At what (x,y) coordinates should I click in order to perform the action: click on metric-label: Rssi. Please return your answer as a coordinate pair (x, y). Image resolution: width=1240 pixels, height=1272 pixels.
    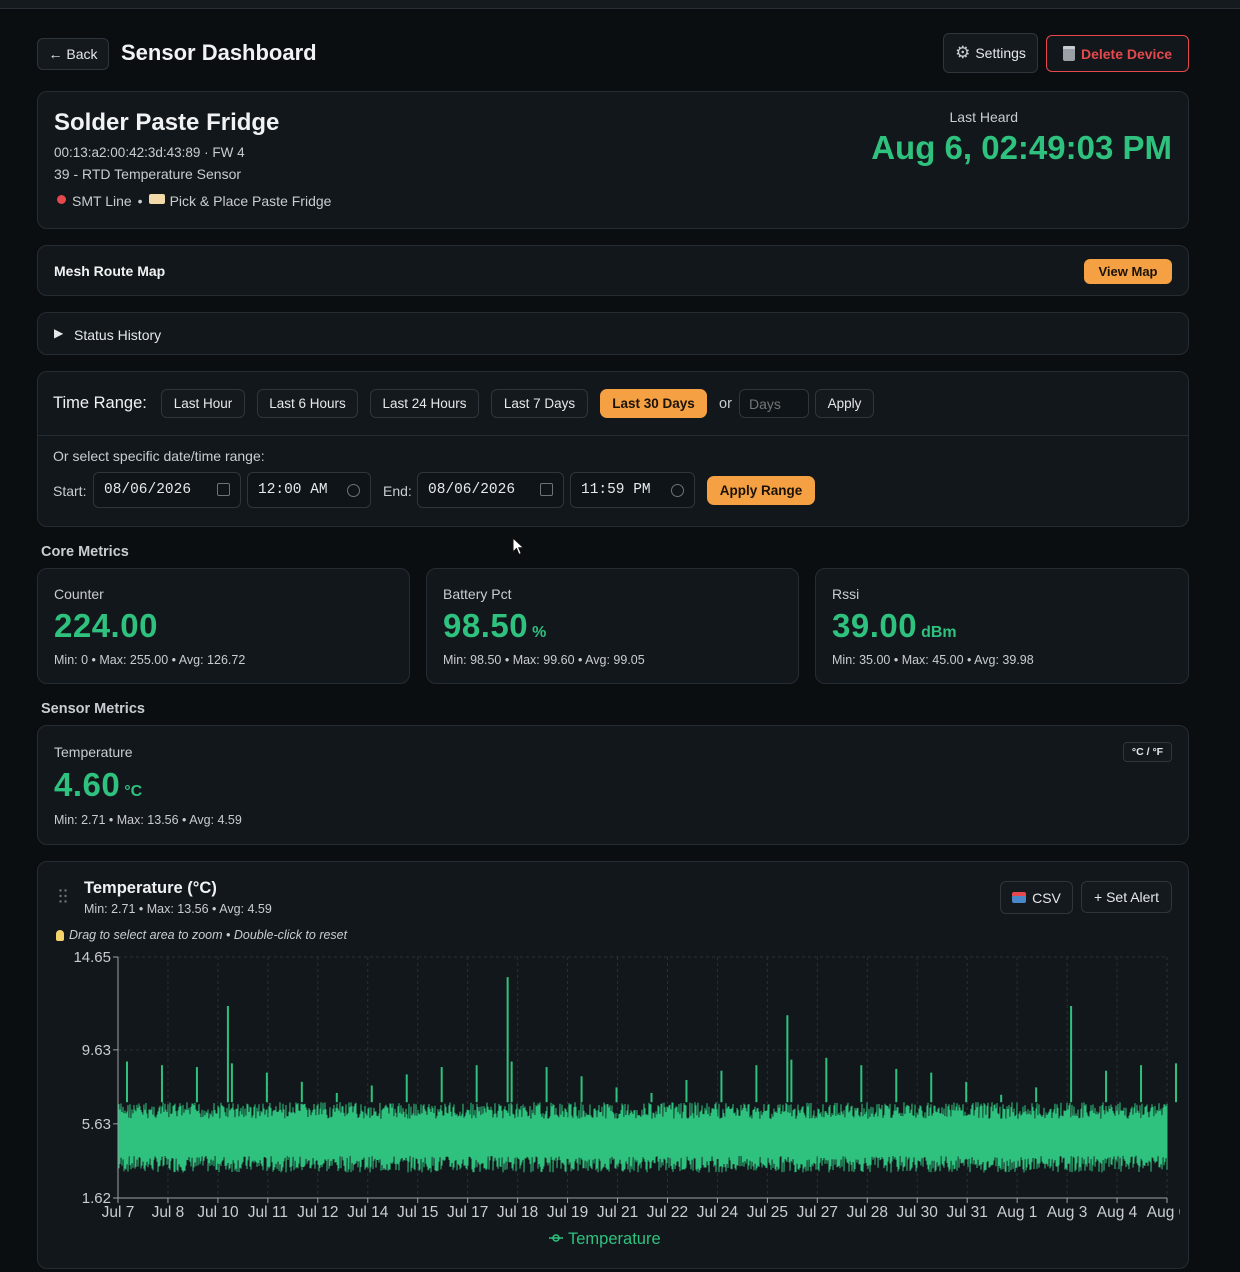
    Looking at the image, I should click on (846, 594).